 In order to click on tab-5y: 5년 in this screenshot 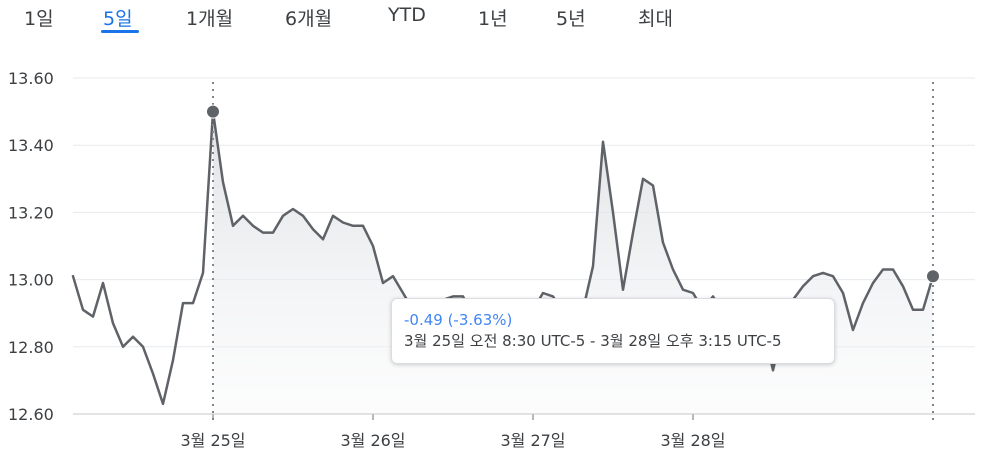, I will do `click(571, 19)`.